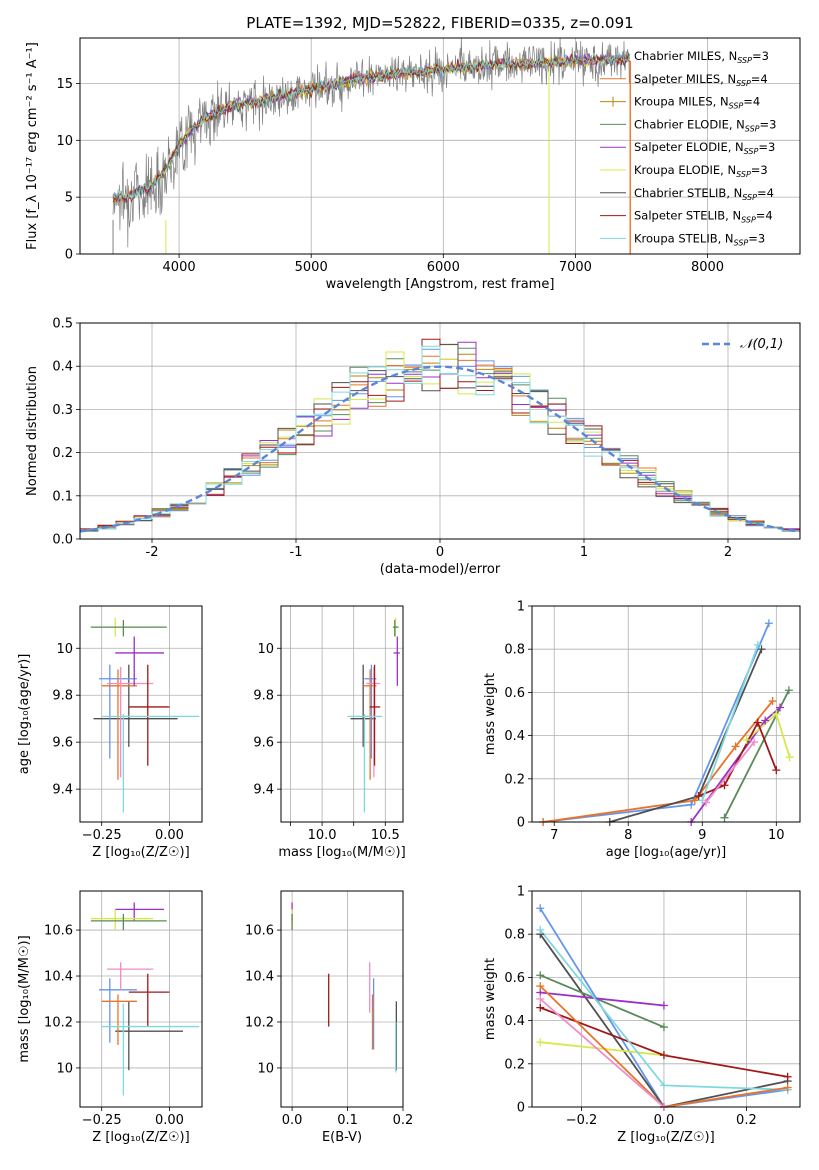 The height and width of the screenshot is (1170, 819). I want to click on legend-label: Kroupa MILES, NSSP=4, so click(697, 103).